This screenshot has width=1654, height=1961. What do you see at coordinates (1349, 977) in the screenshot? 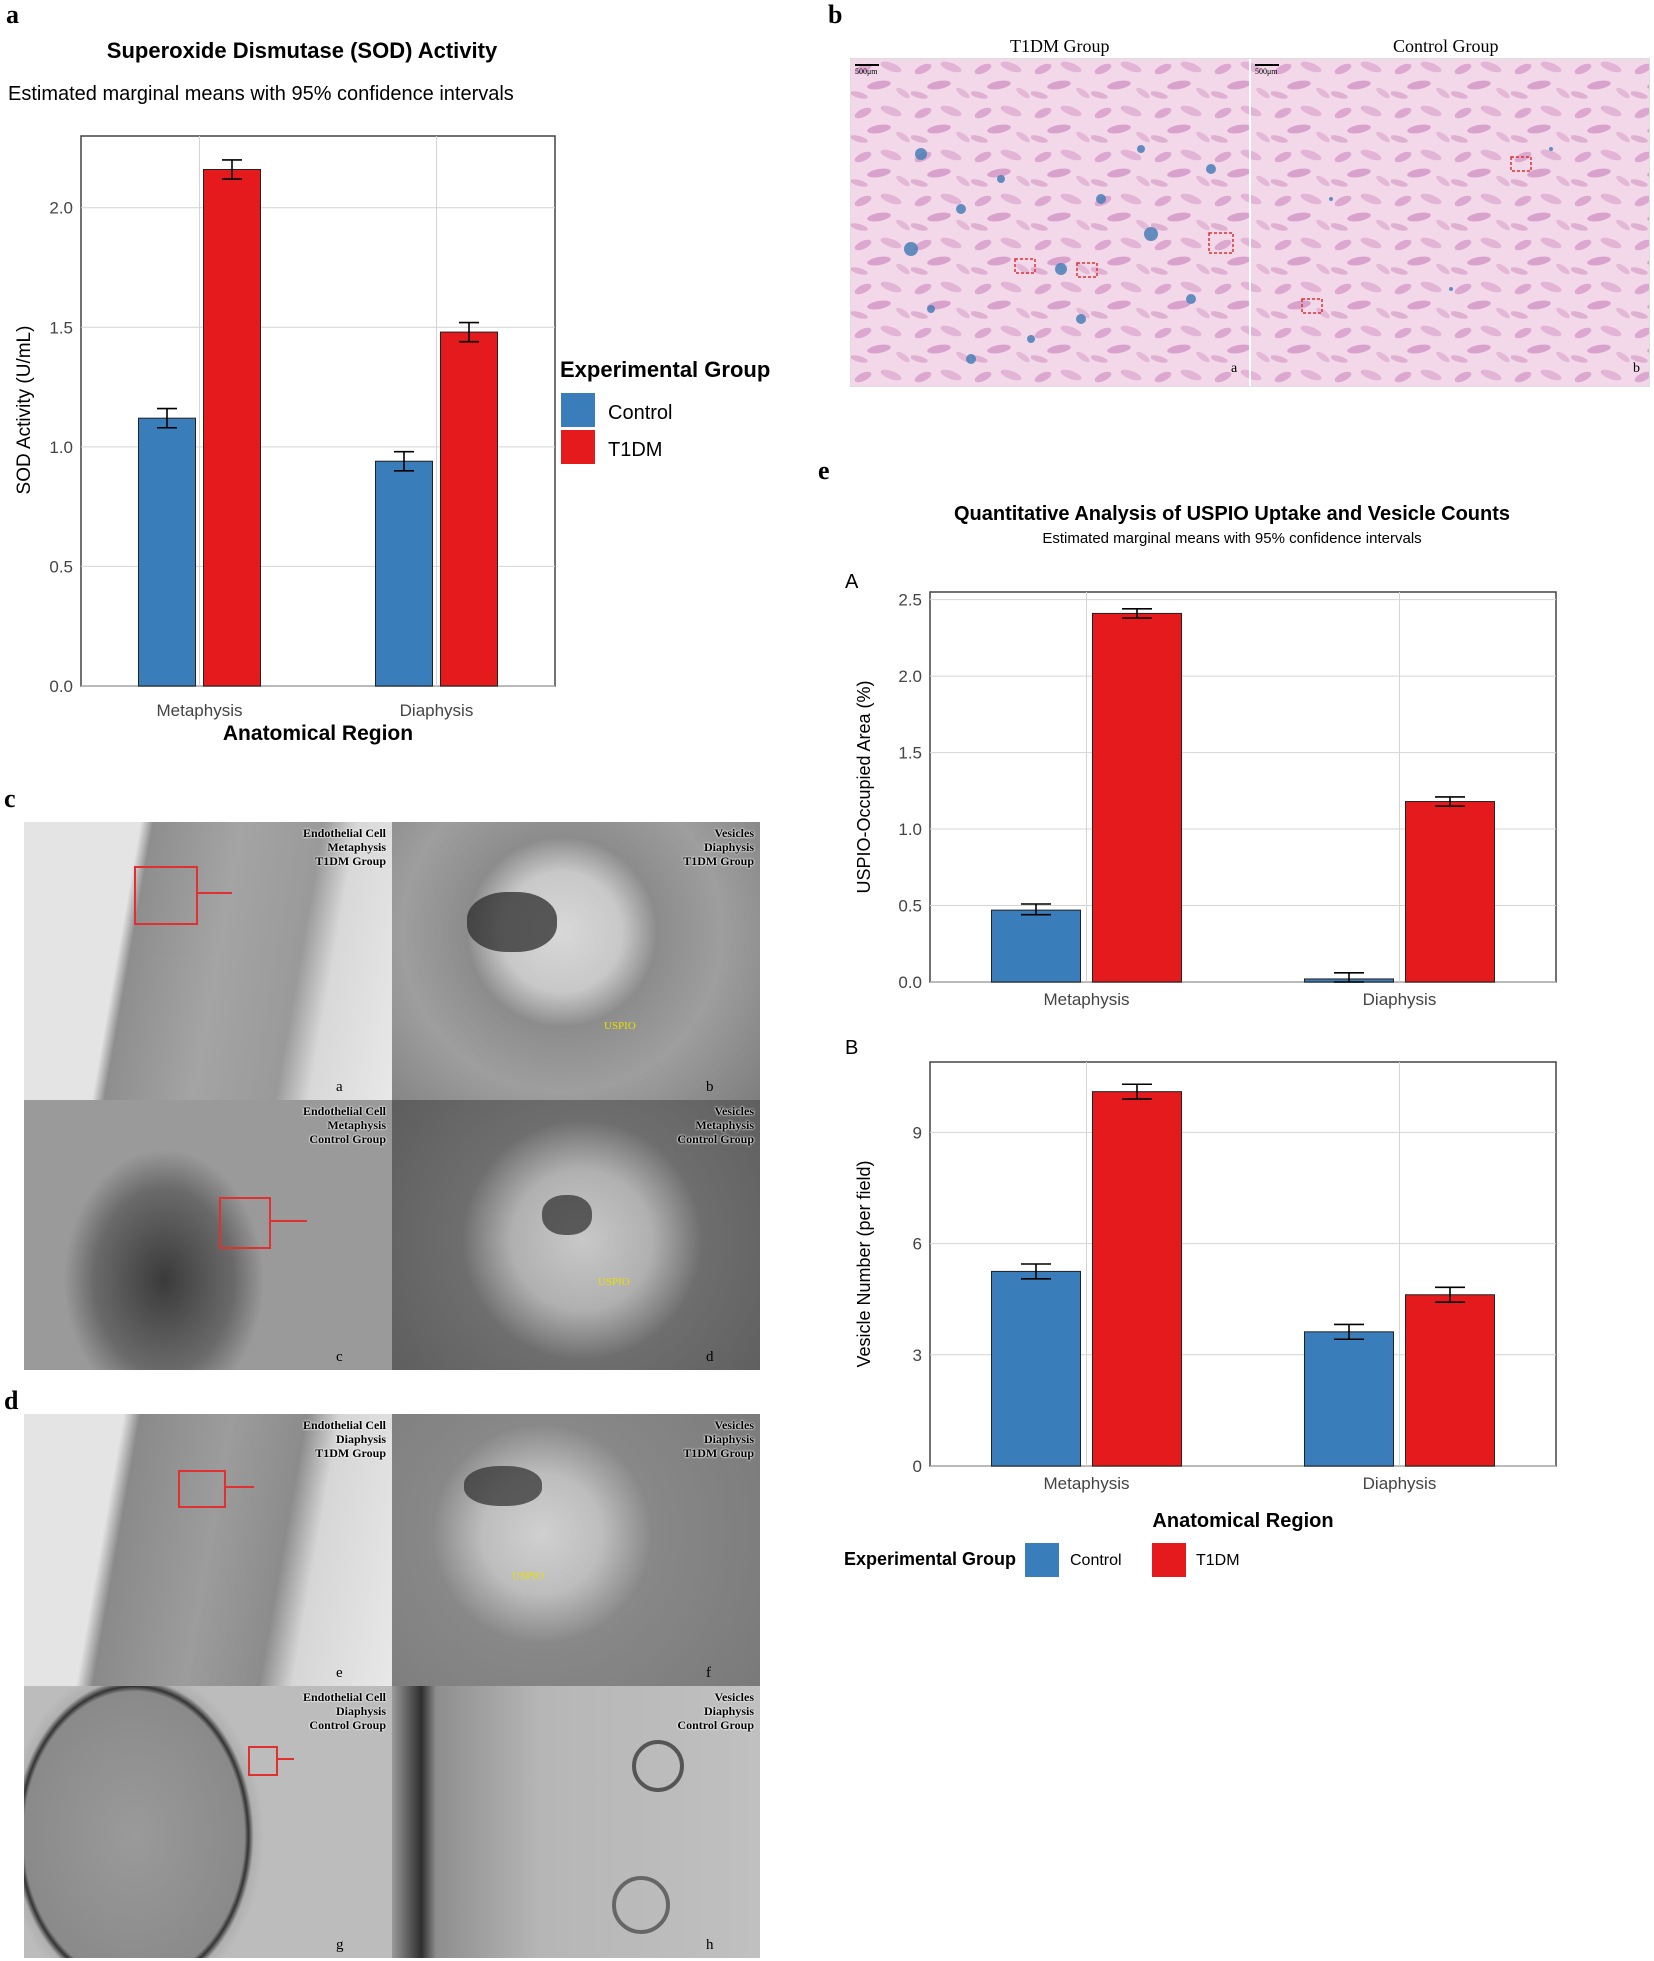
I see `error-bar-control-diaphysis` at bounding box center [1349, 977].